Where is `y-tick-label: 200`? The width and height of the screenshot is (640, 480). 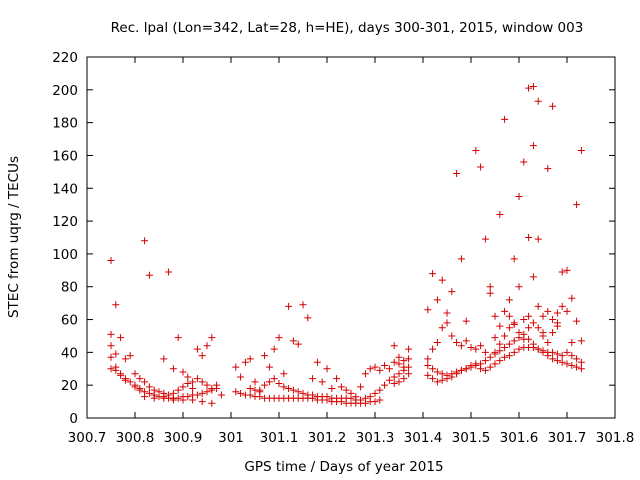 y-tick-label: 200 is located at coordinates (65, 91).